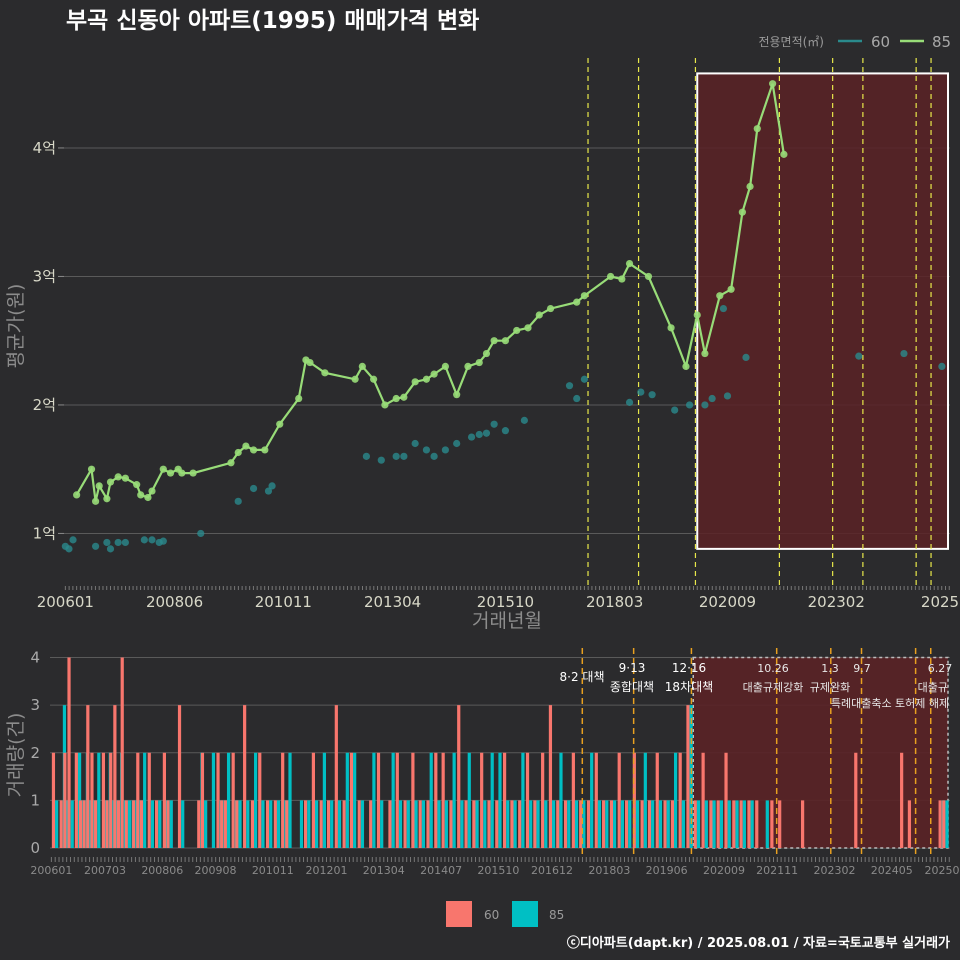 The height and width of the screenshot is (960, 960). What do you see at coordinates (552, 870) in the screenshot?
I see `volume-x-tick-label: 201612` at bounding box center [552, 870].